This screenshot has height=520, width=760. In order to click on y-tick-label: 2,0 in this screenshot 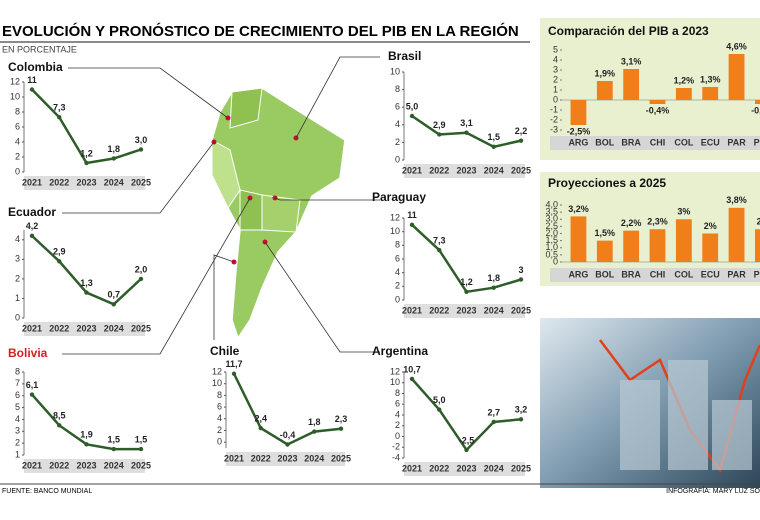, I will do `click(551, 233)`.